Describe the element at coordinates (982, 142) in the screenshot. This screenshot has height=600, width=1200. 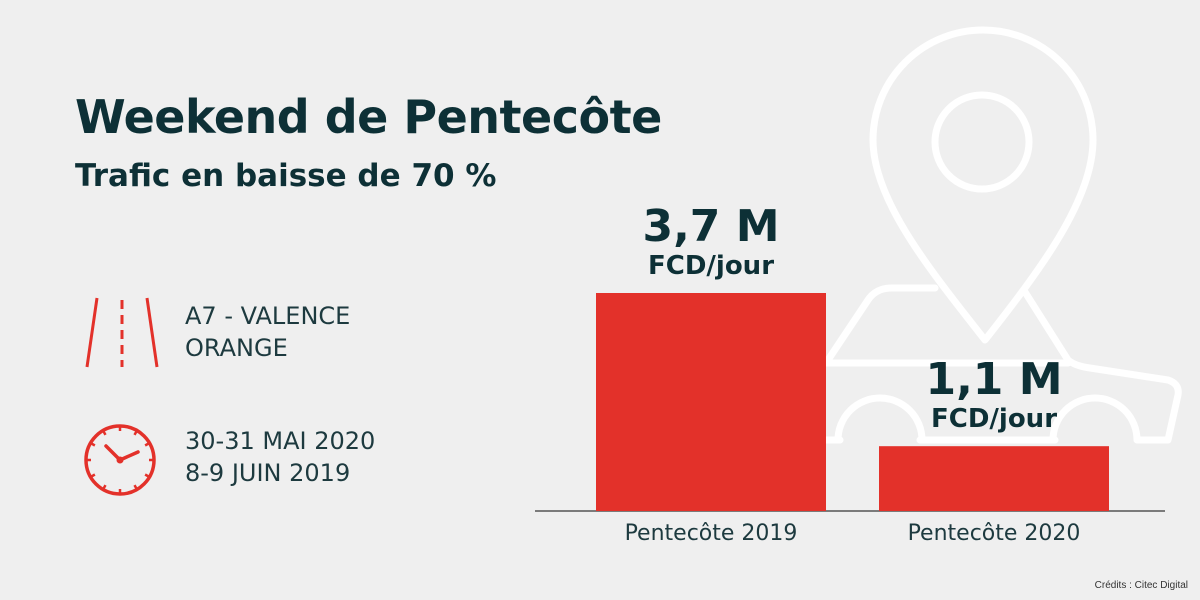
I see `map-pin-hole` at that location.